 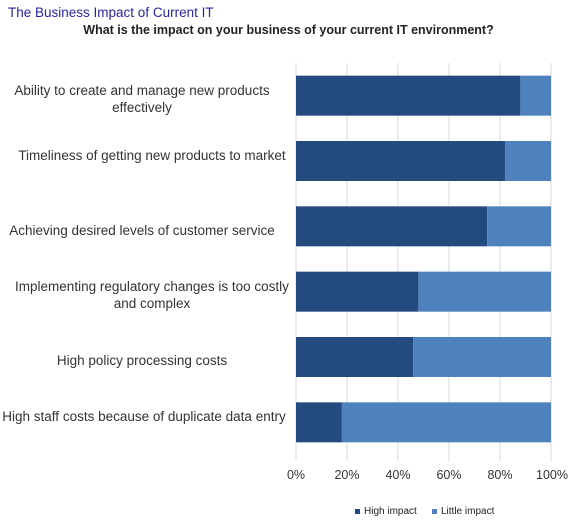 I want to click on legend-item-little-impact: Little impact, so click(x=463, y=511).